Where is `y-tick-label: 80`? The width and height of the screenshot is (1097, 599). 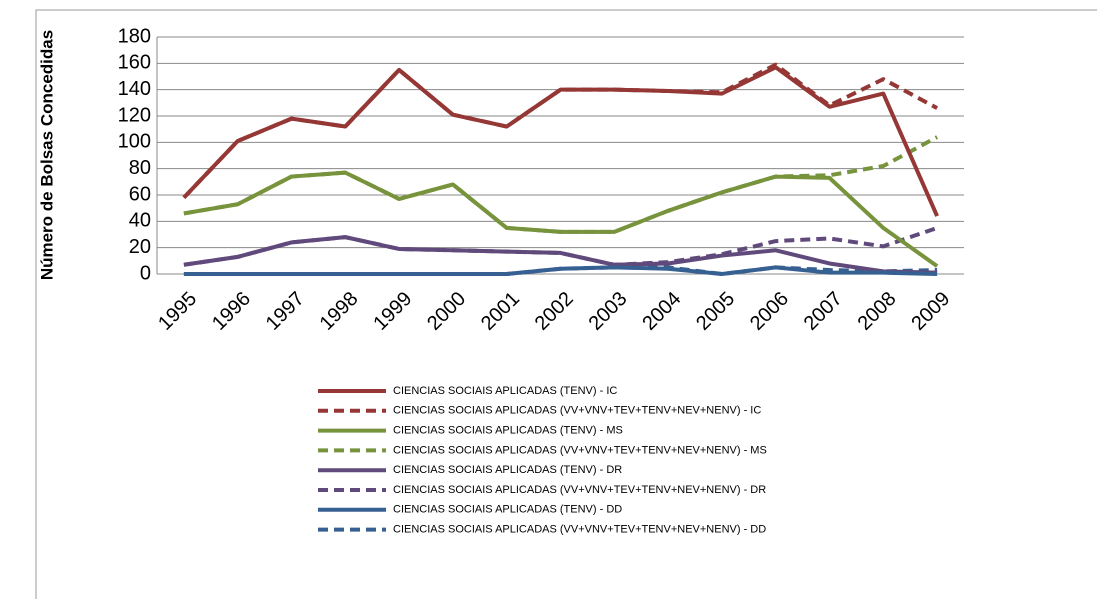 y-tick-label: 80 is located at coordinates (140, 168).